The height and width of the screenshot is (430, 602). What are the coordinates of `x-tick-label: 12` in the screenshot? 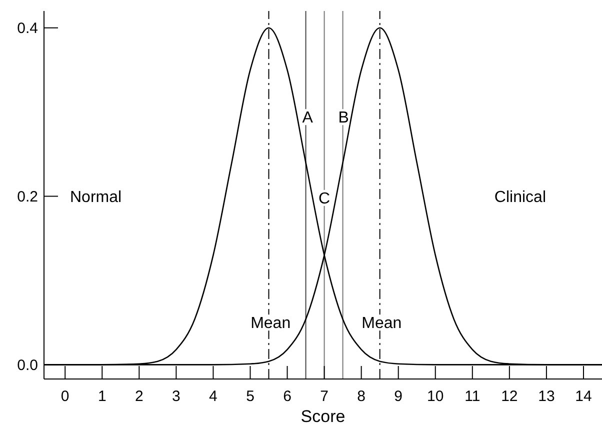 It's located at (509, 396).